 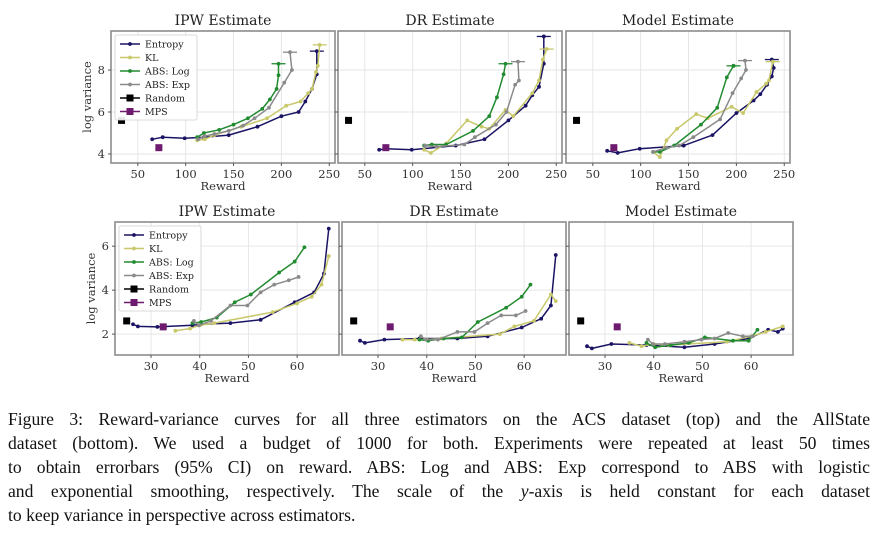 What do you see at coordinates (105, 246) in the screenshot?
I see `y-tick-label: 6` at bounding box center [105, 246].